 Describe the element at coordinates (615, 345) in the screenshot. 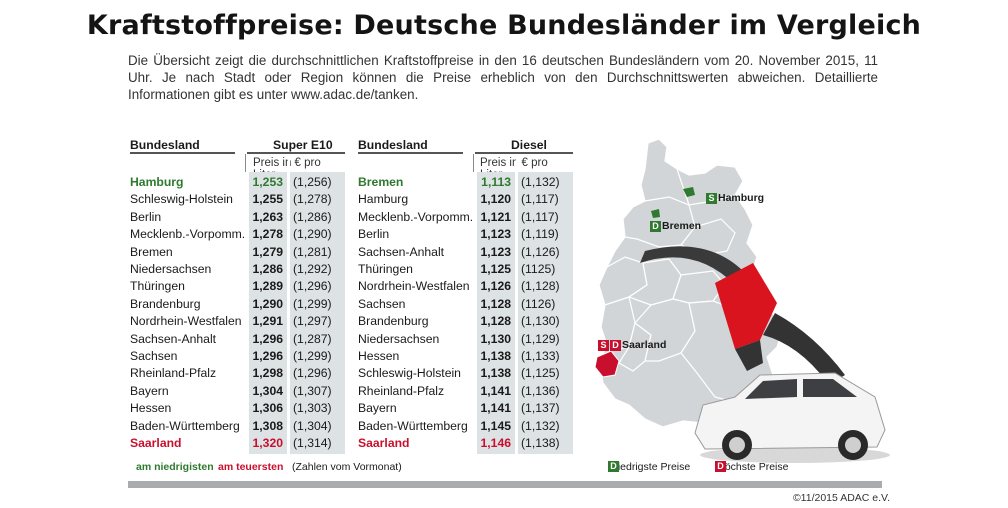

I see `badge-d-saarland: D` at that location.